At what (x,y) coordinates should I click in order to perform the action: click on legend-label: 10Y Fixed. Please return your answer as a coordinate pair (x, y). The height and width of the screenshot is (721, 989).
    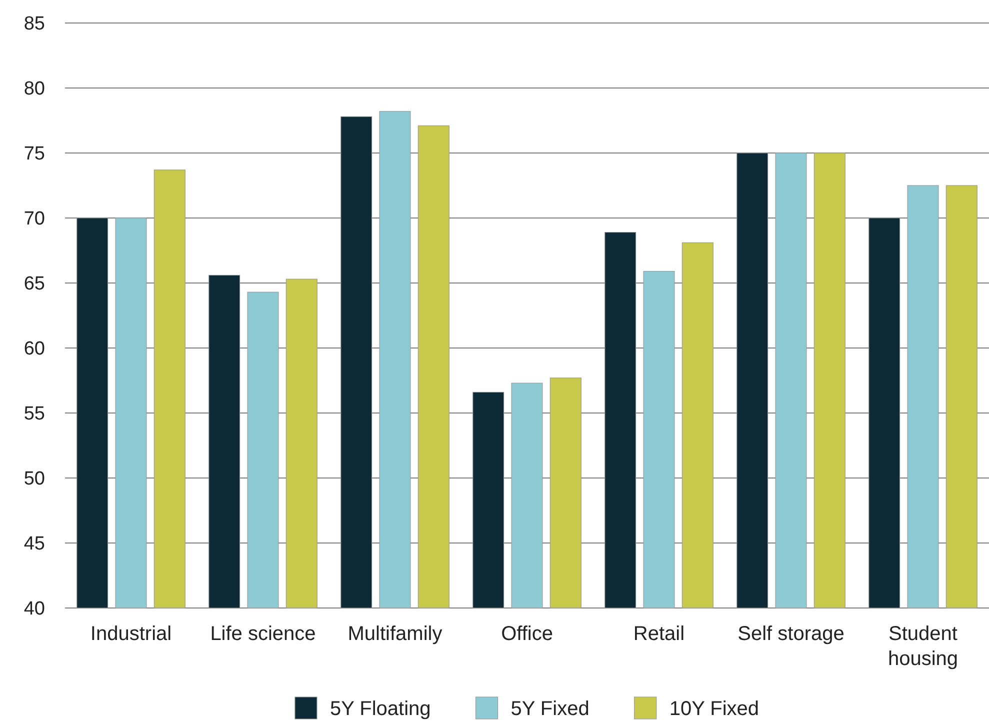
    Looking at the image, I should click on (714, 709).